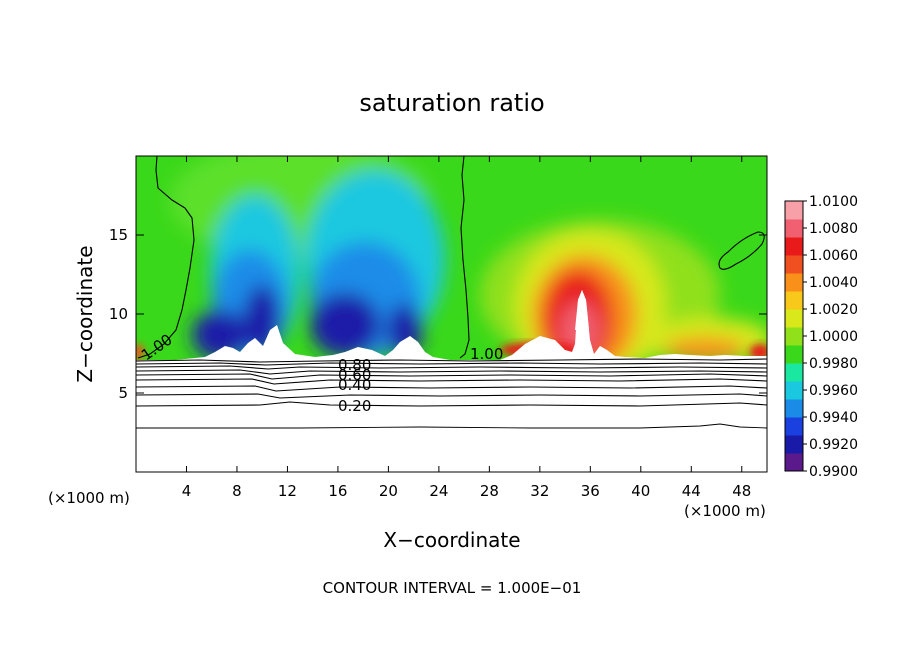 The width and height of the screenshot is (904, 658). I want to click on x-tick-label: 40, so click(640, 491).